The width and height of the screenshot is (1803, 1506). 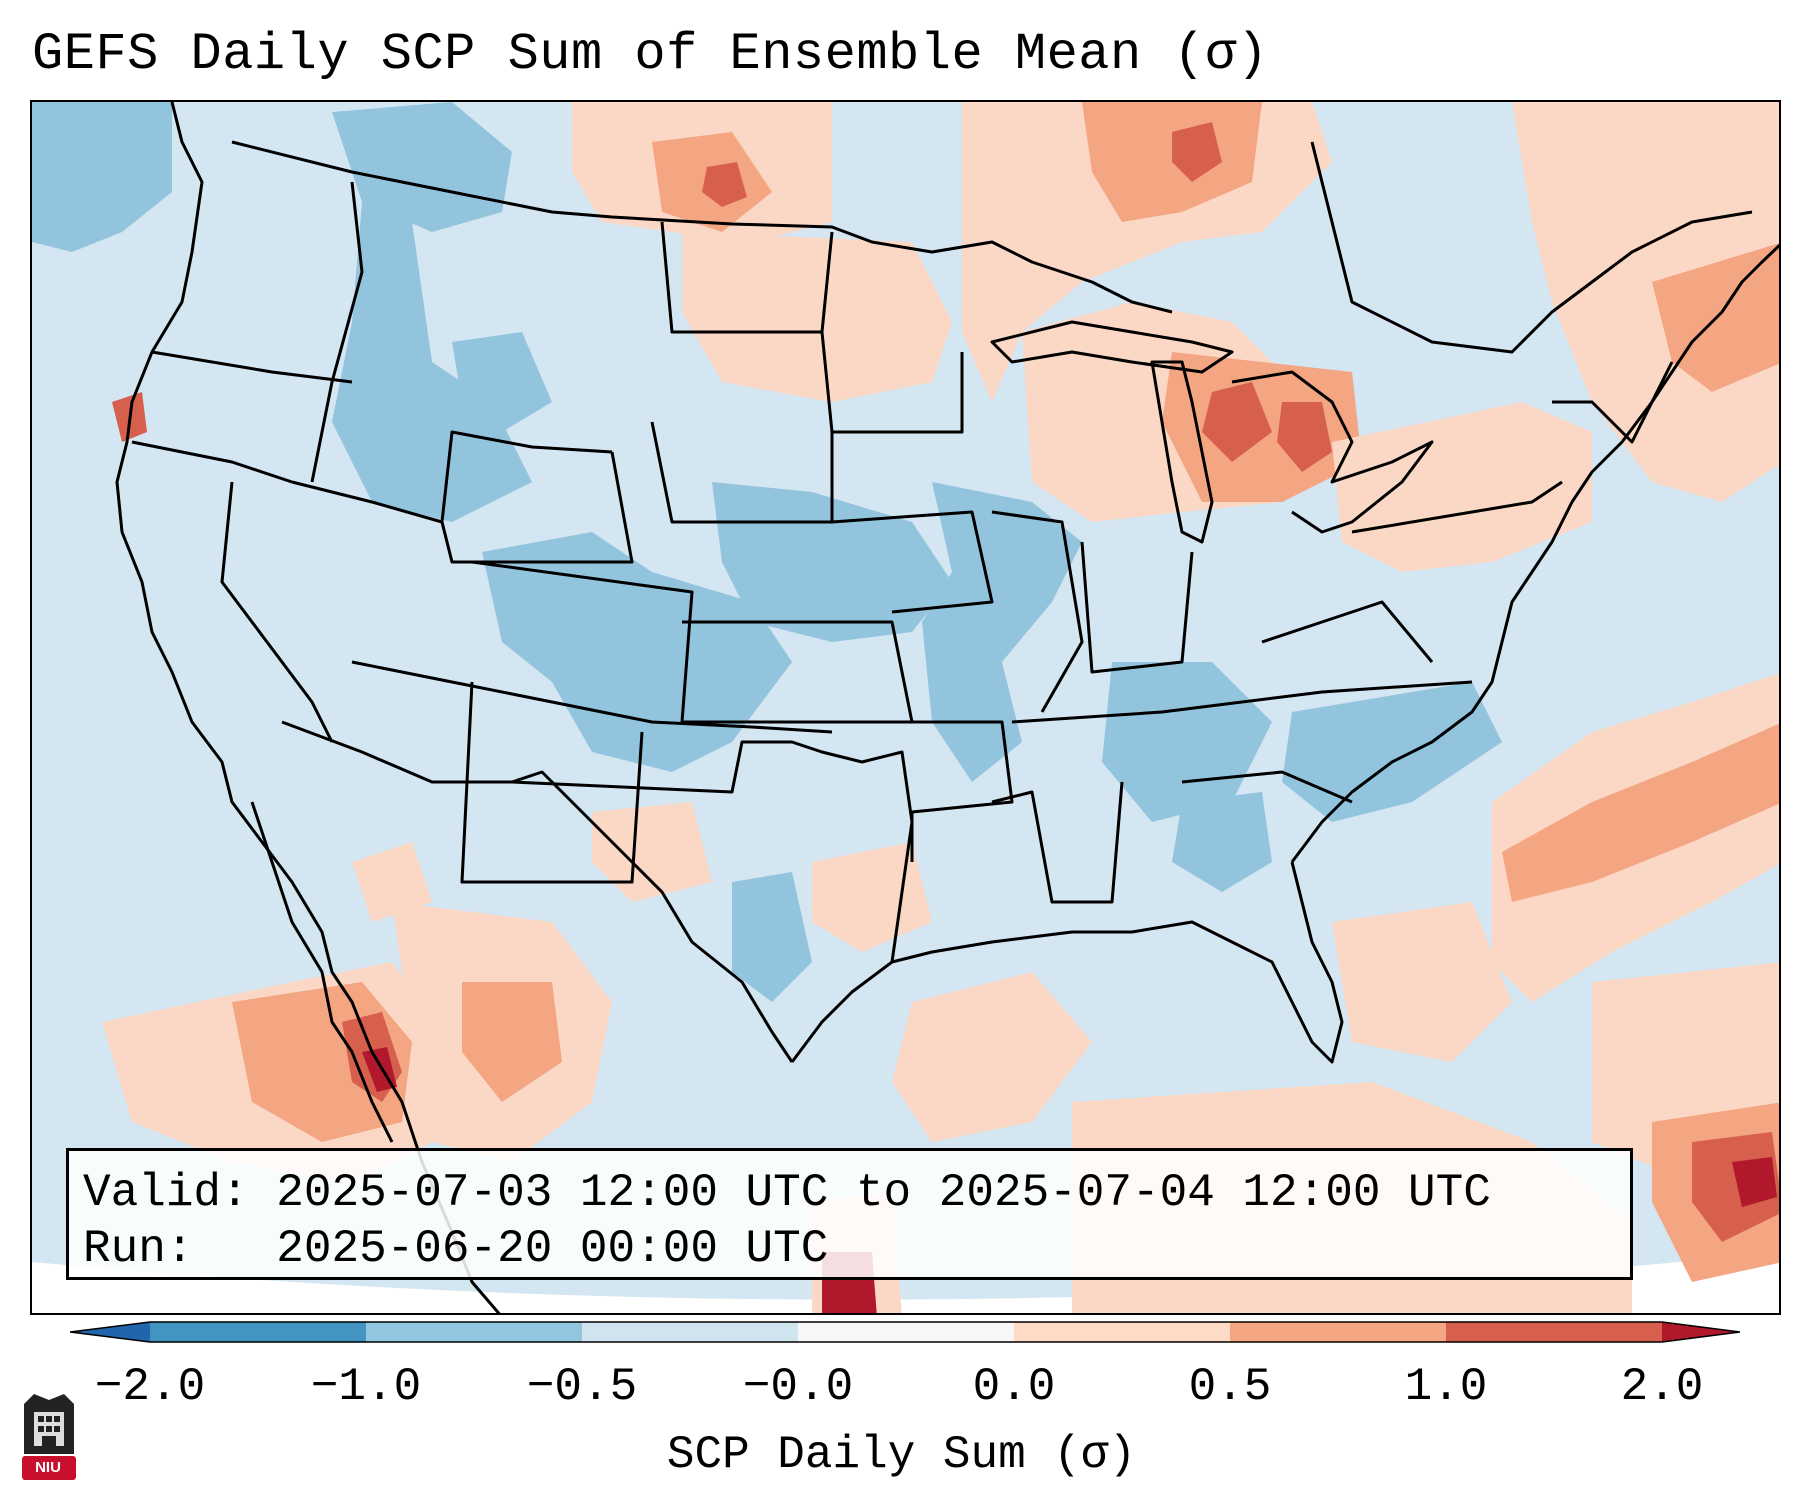 I want to click on iowa-missouri-area, so click(x=1002, y=632).